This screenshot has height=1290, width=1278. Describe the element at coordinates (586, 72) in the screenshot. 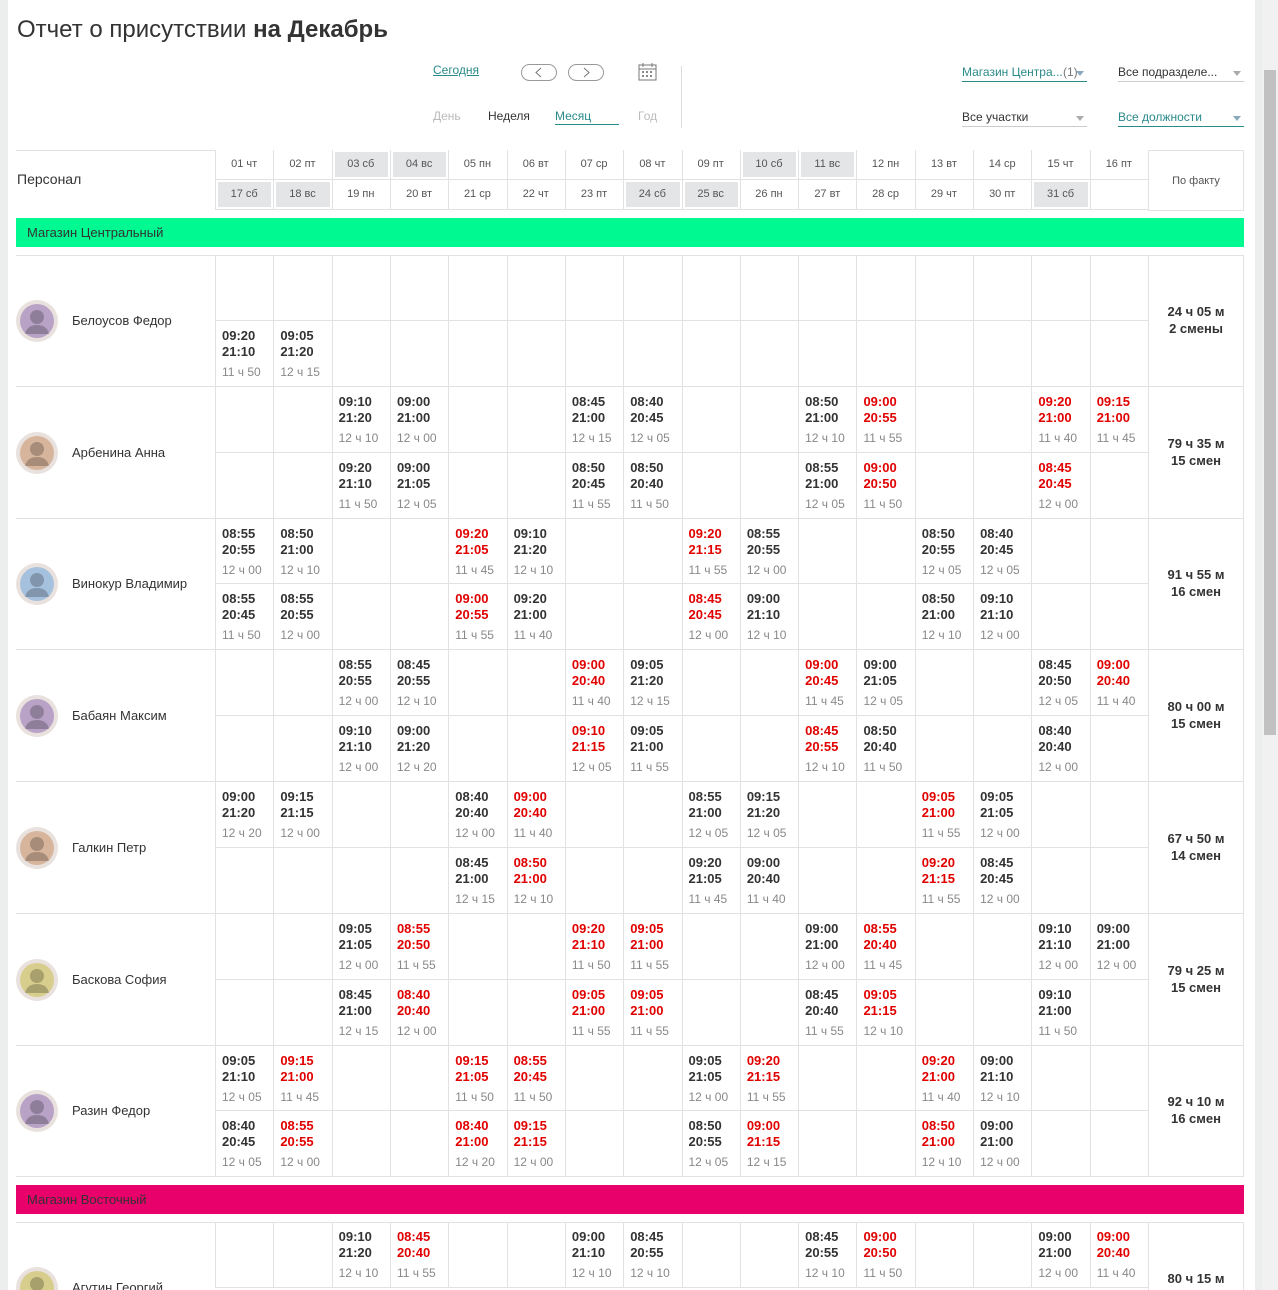

I see `next-button` at that location.